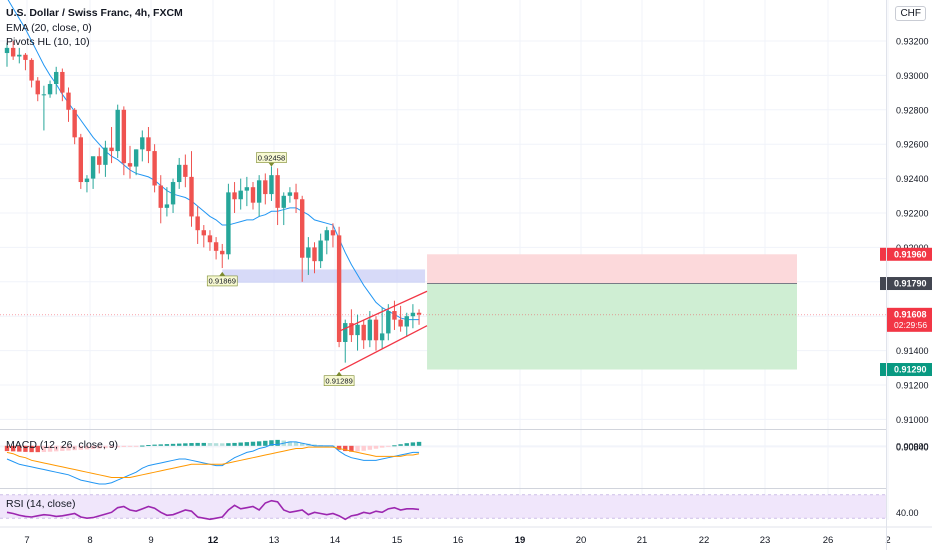 This screenshot has height=550, width=932. I want to click on price-tick-label: 0.92200, so click(912, 214).